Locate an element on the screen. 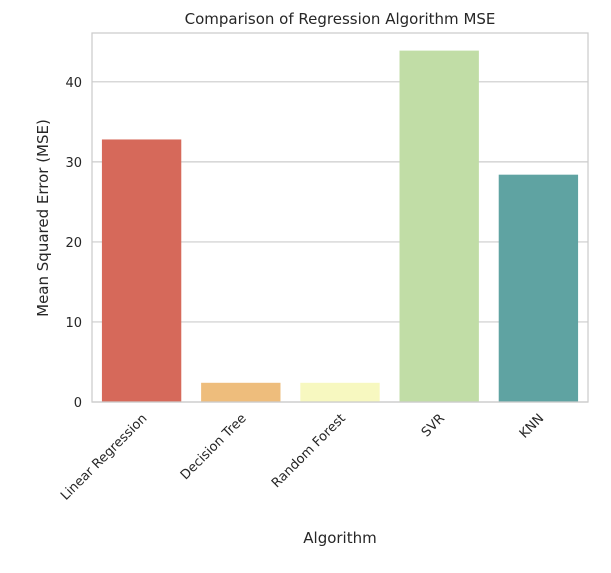  x-tick-label: Random Forest is located at coordinates (309, 451).